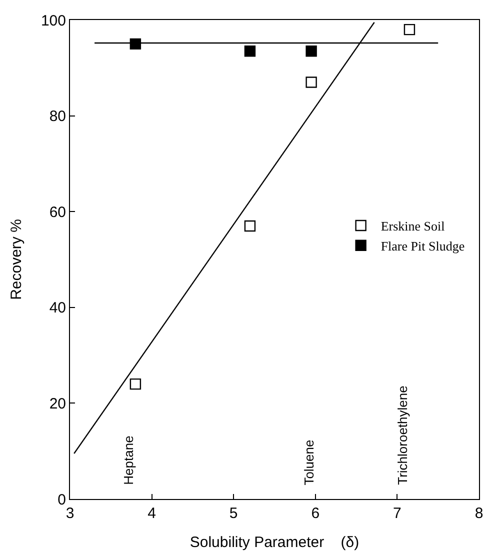  Describe the element at coordinates (62, 499) in the screenshot. I see `y-tick-label: 0` at that location.